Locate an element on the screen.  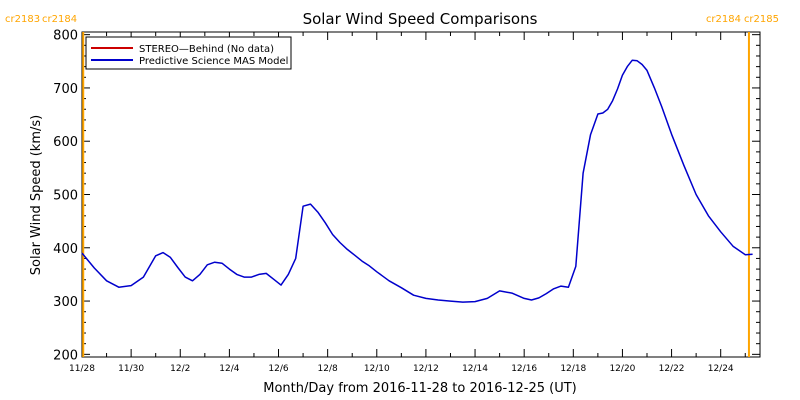
carrington-label-left-2: cr2184 is located at coordinates (59, 19).